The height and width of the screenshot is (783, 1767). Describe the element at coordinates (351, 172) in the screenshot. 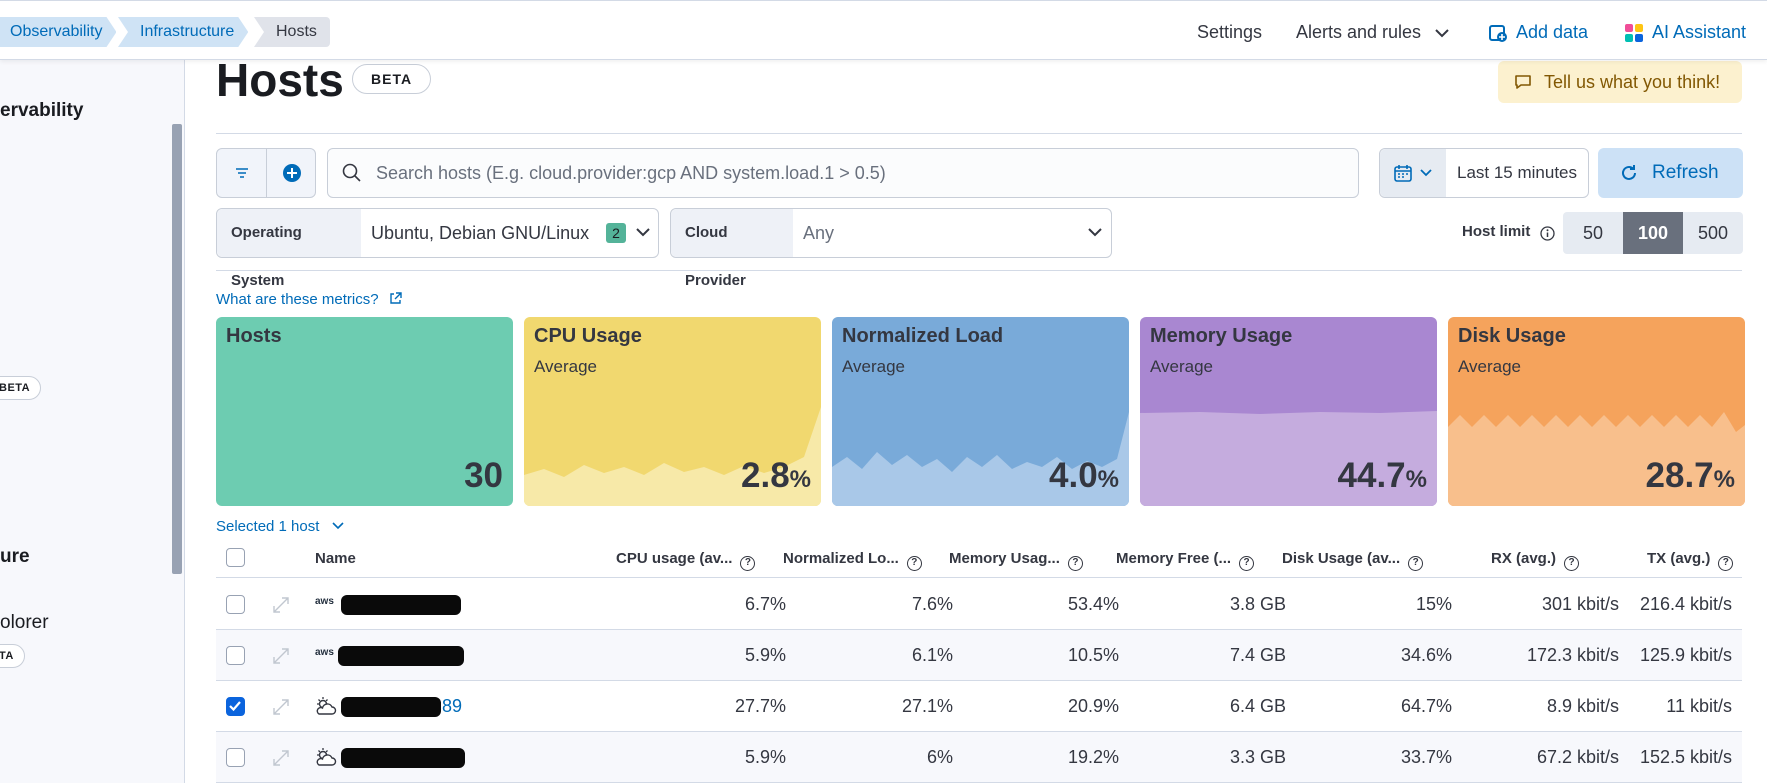

I see `search-icon` at that location.